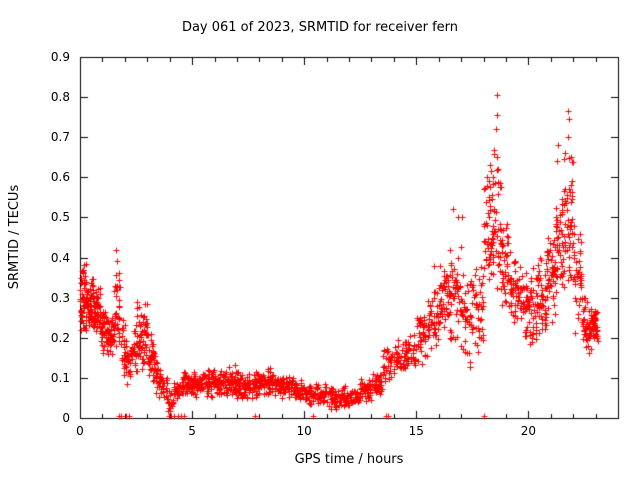  Describe the element at coordinates (60, 137) in the screenshot. I see `y-tick-label: 0.7` at that location.